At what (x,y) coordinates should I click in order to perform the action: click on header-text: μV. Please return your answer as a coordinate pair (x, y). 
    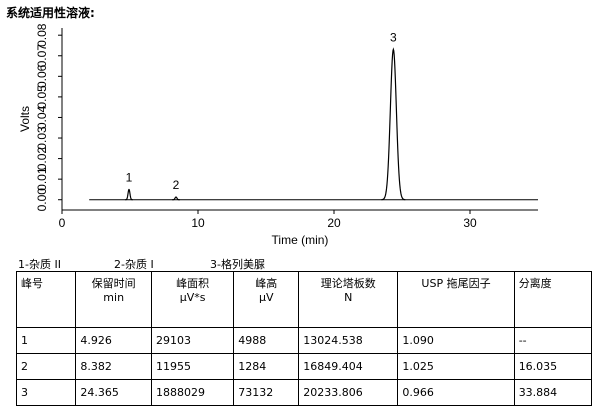
    Looking at the image, I should click on (266, 297).